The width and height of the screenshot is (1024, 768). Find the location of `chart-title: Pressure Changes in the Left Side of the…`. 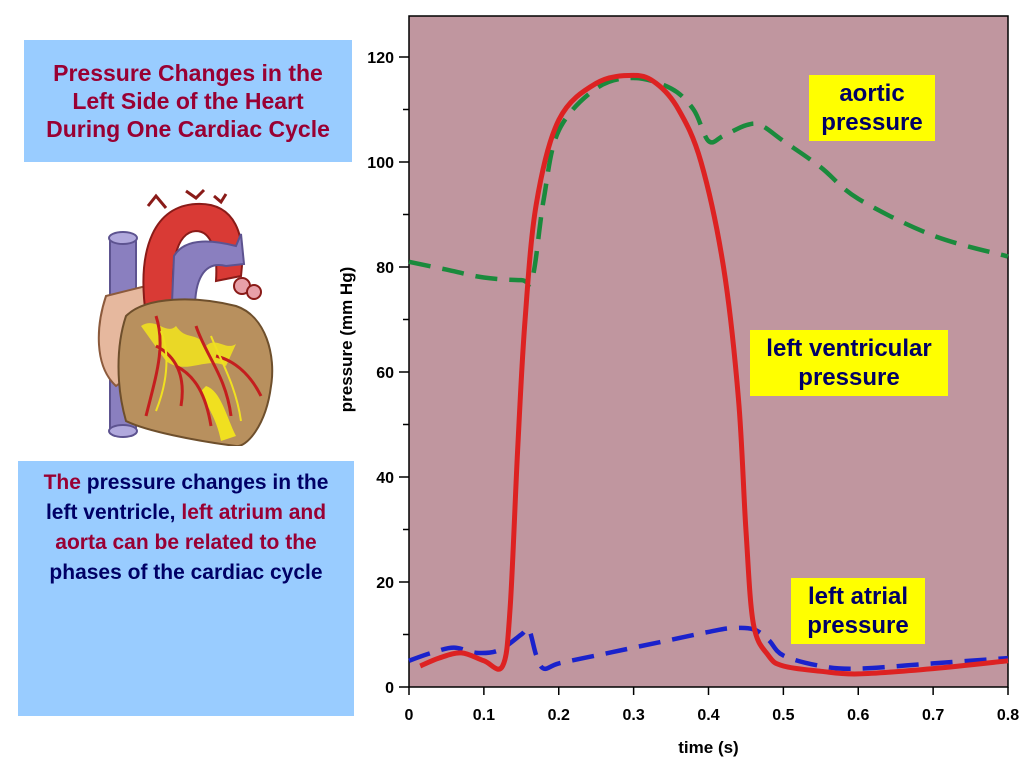

chart-title: Pressure Changes in the Left Side of the… is located at coordinates (188, 101).